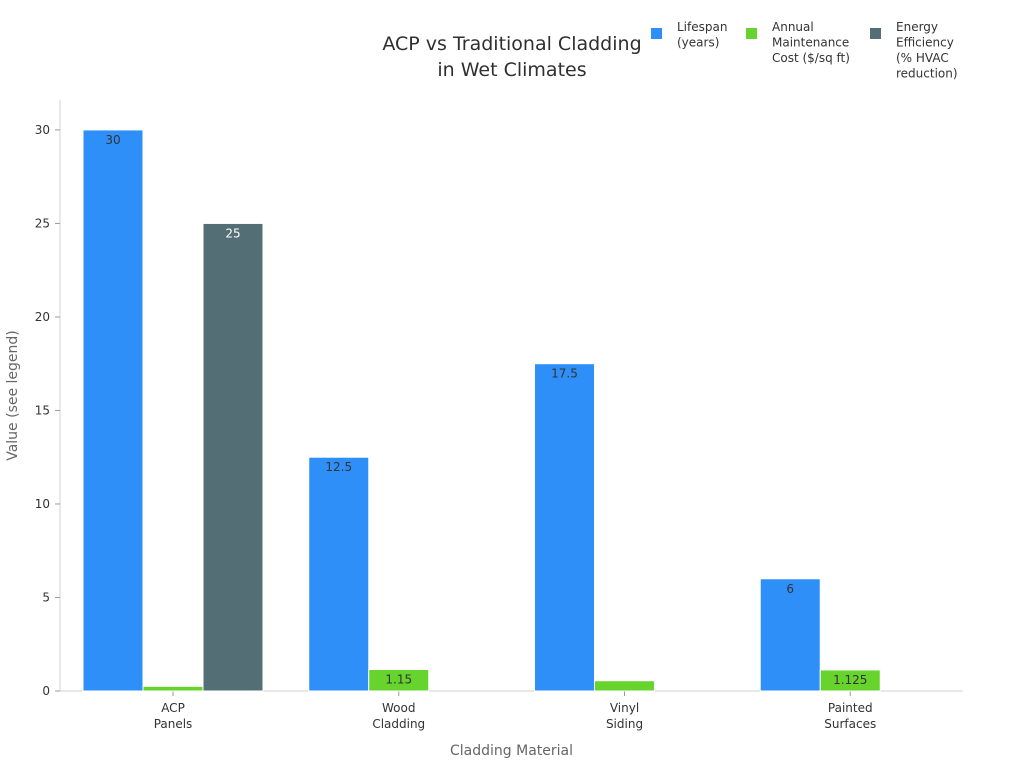 The height and width of the screenshot is (768, 1024). Describe the element at coordinates (793, 27) in the screenshot. I see `legend-label: Annual` at that location.